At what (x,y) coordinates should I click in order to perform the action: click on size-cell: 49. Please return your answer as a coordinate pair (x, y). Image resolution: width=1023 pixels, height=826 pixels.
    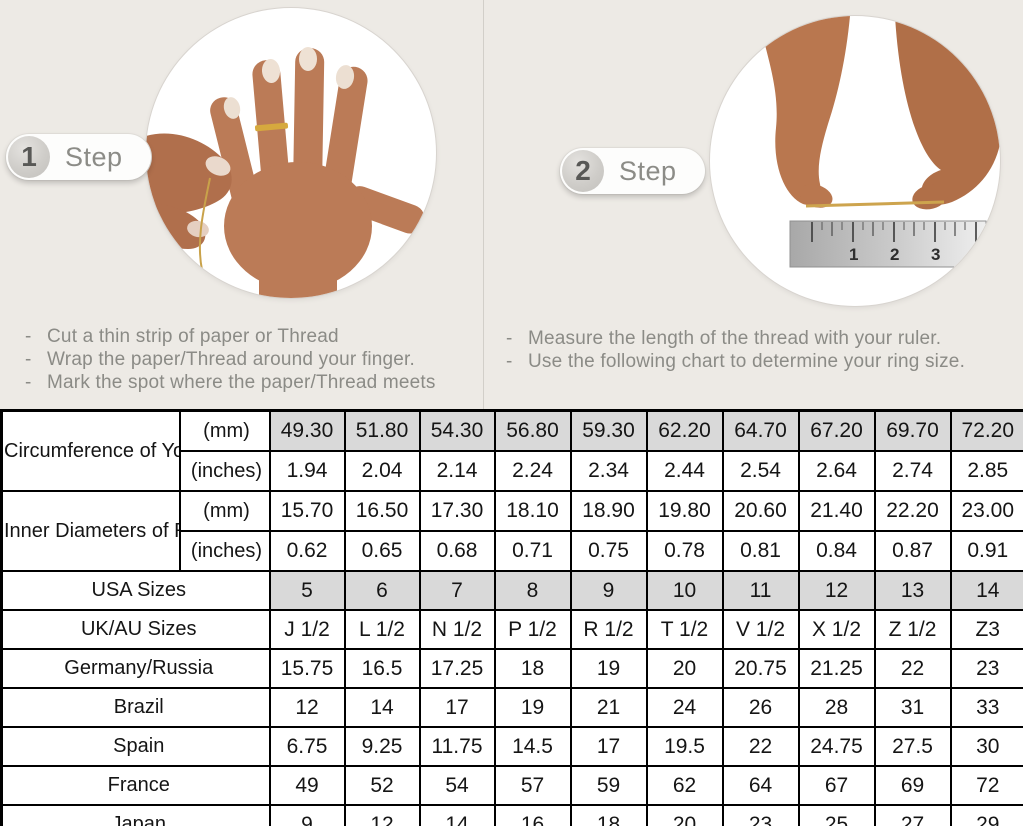
    Looking at the image, I should click on (307, 785).